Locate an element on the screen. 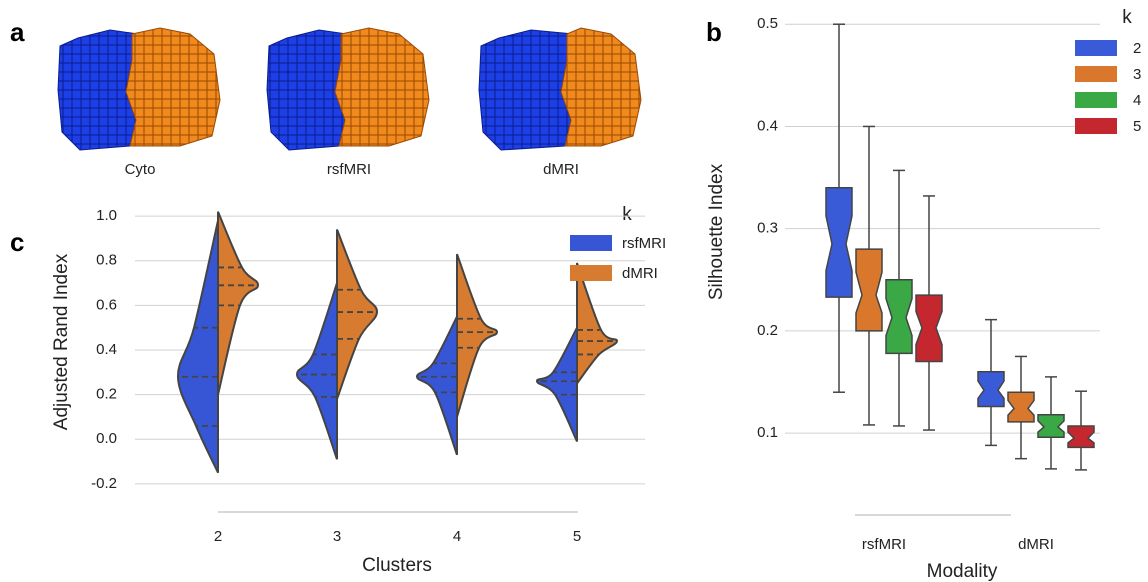 Image resolution: width=1148 pixels, height=582 pixels. y-tick-label: 0.1 is located at coordinates (767, 432).